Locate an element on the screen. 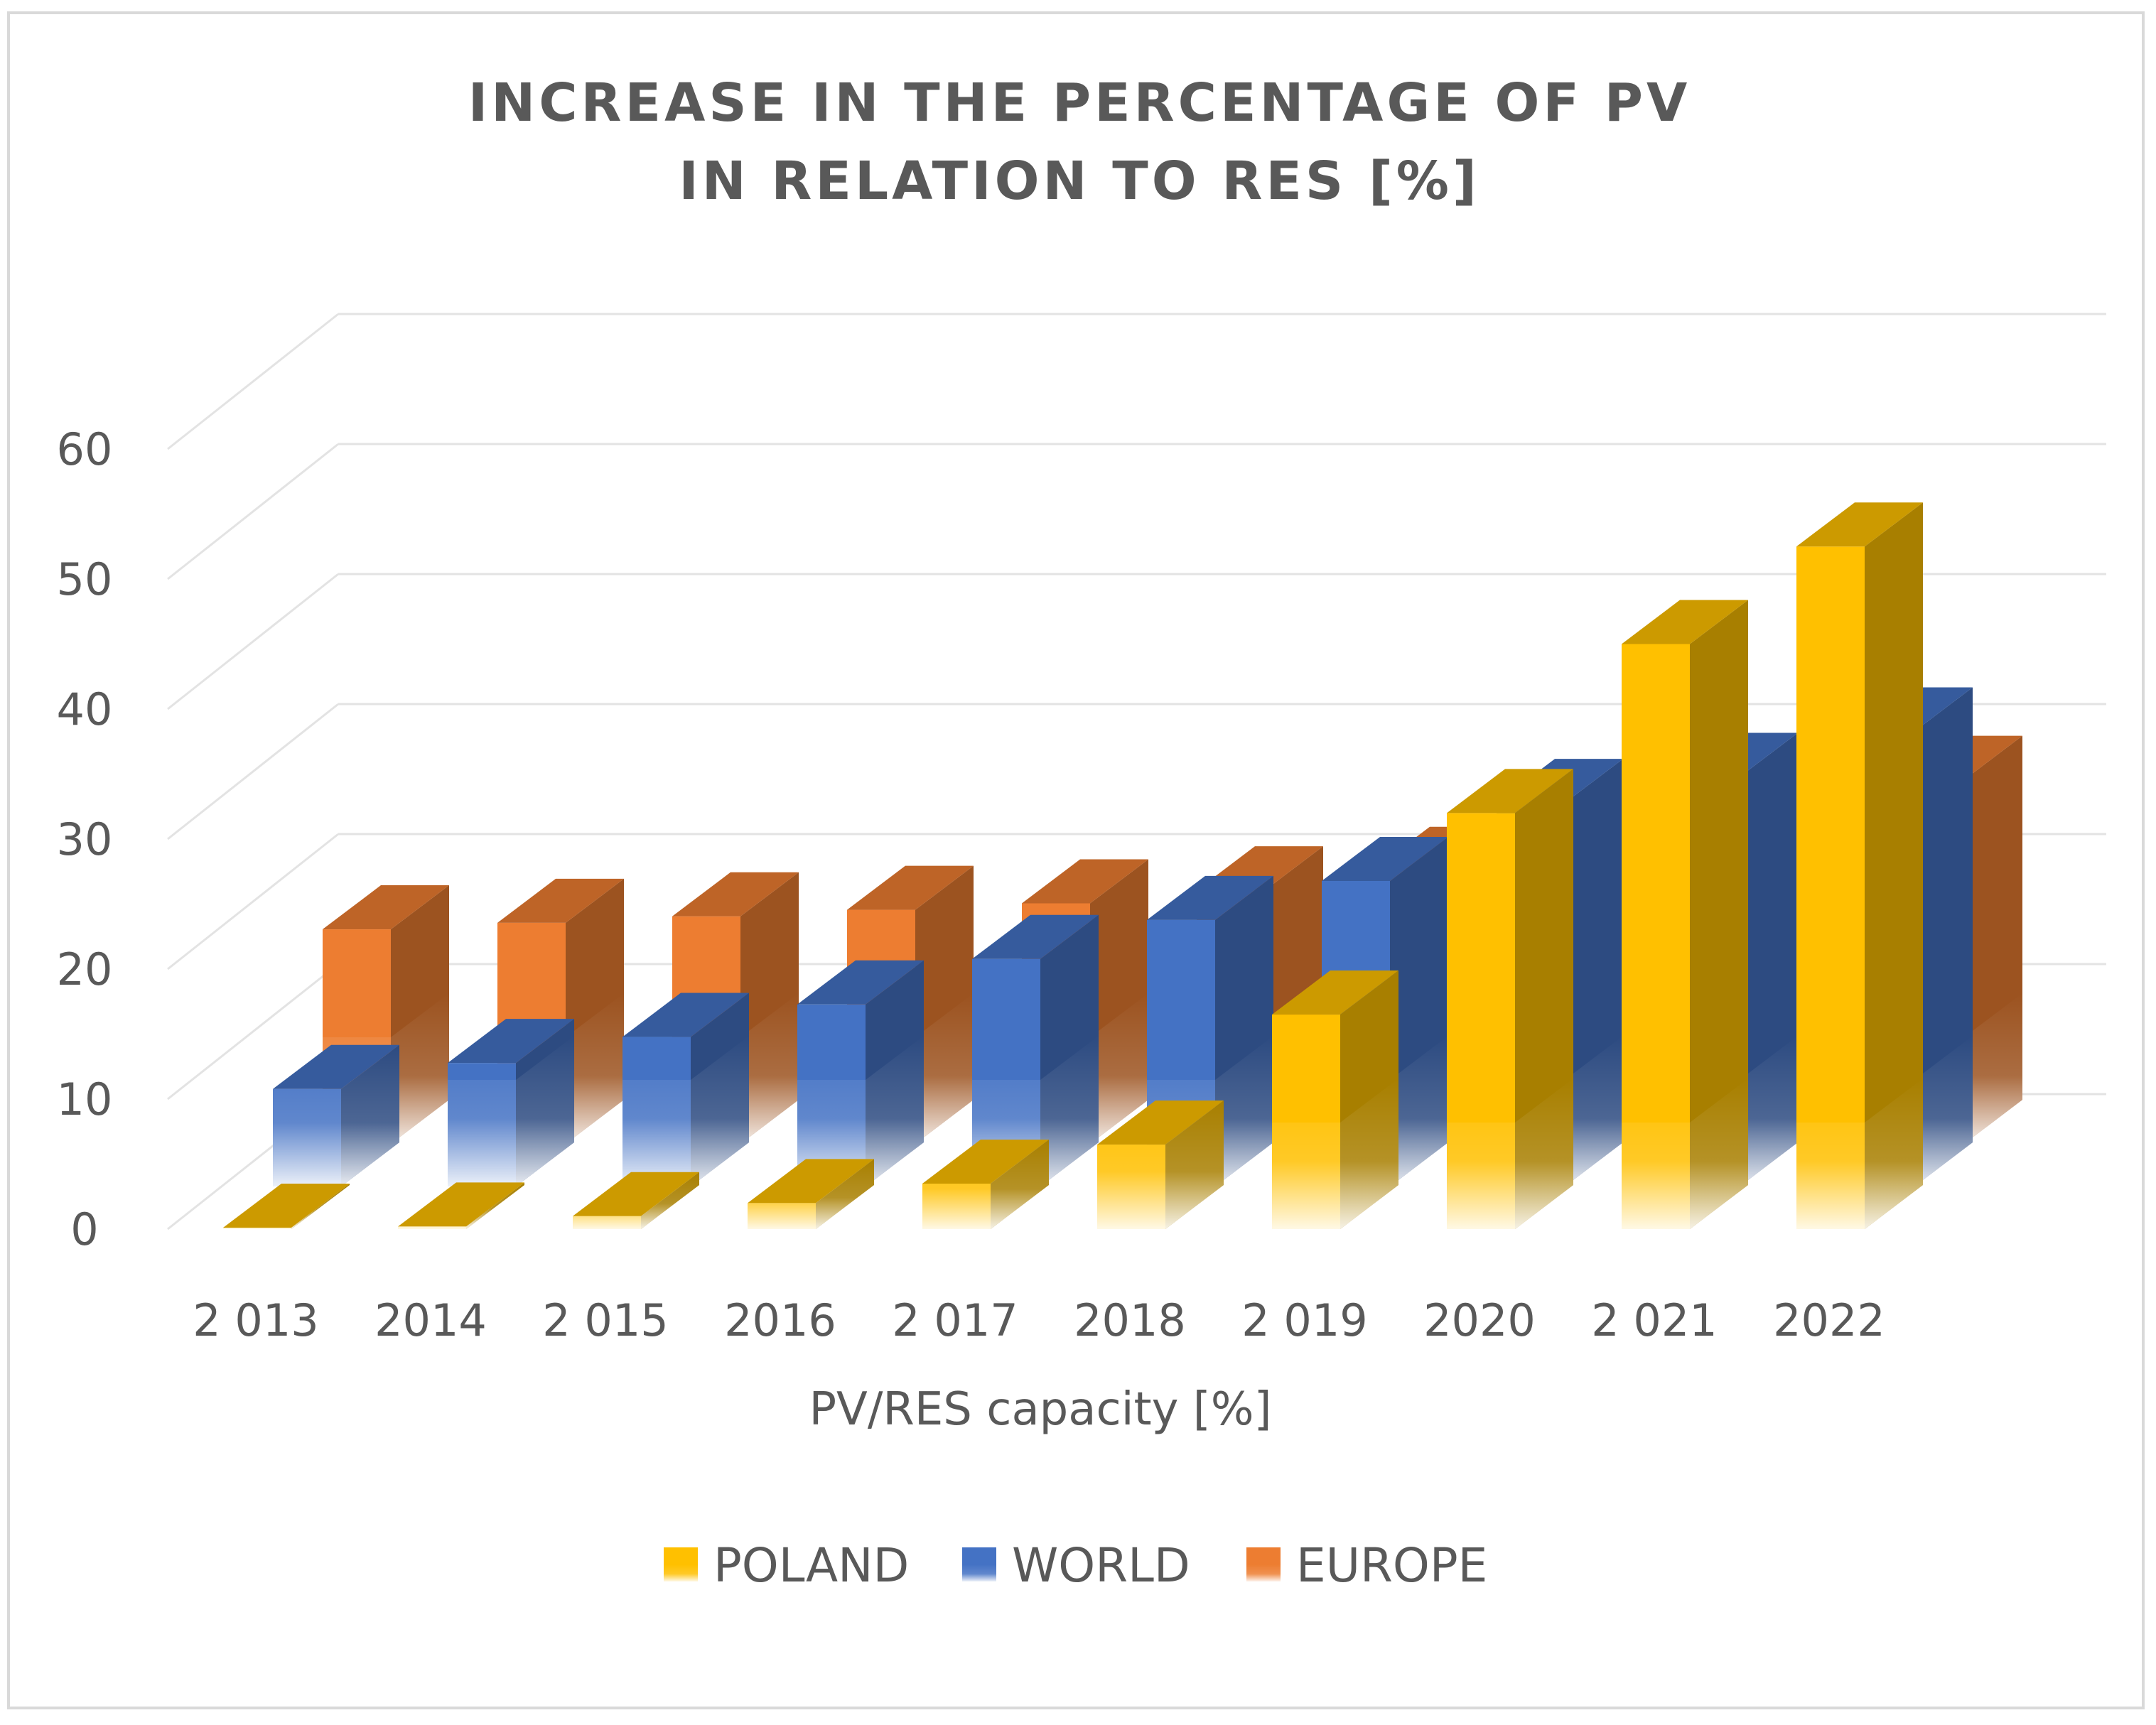 The width and height of the screenshot is (2156, 1725). bar-poland-2022 is located at coordinates (1859, 866).